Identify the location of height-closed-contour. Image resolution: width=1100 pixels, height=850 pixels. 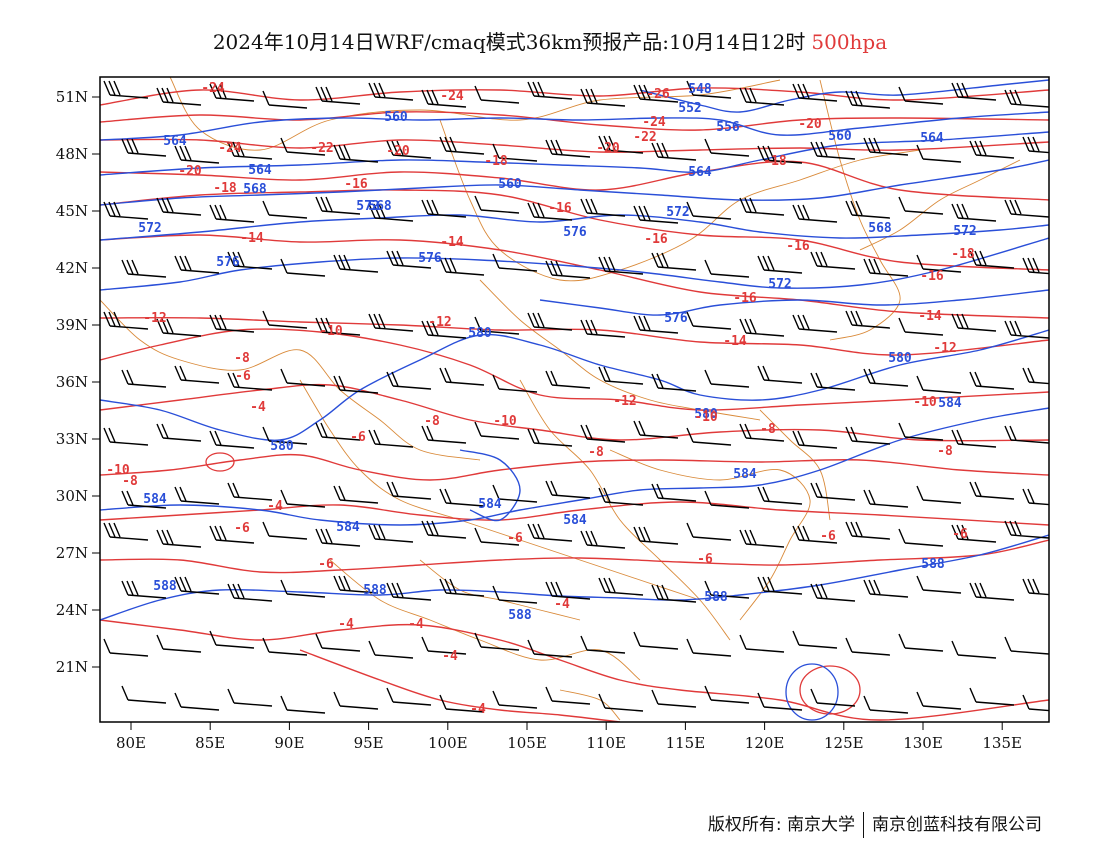
(812, 692).